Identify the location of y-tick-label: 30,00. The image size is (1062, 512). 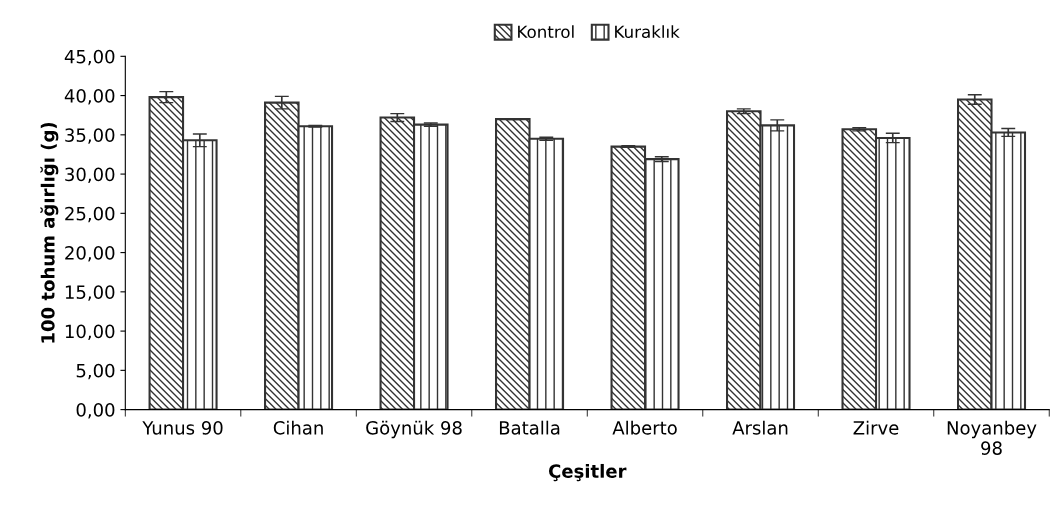
(90, 175).